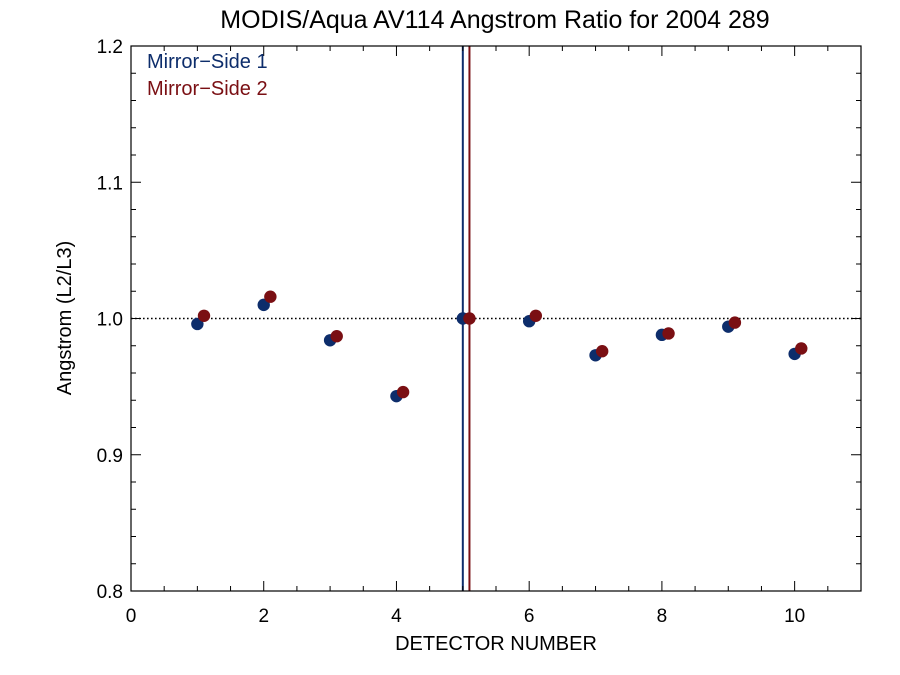  Describe the element at coordinates (110, 47) in the screenshot. I see `y-tick-label: 1.2` at that location.